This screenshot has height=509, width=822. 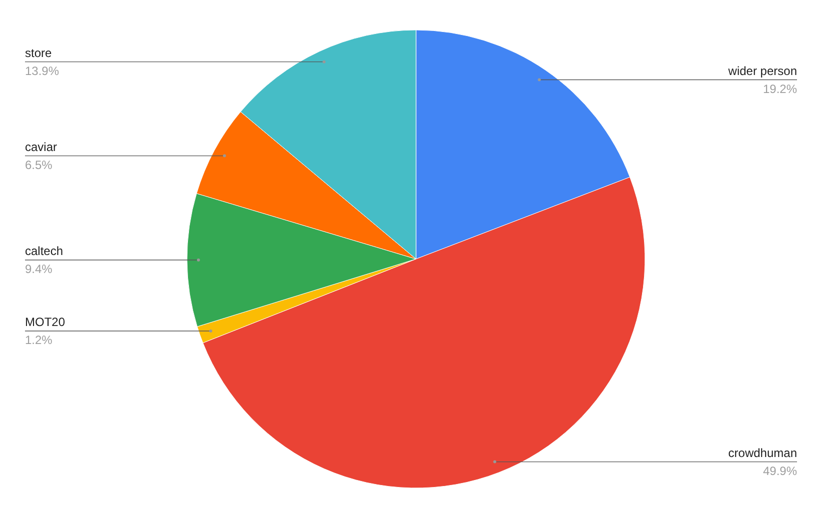 I want to click on slice-label: crowdhuman, so click(x=762, y=453).